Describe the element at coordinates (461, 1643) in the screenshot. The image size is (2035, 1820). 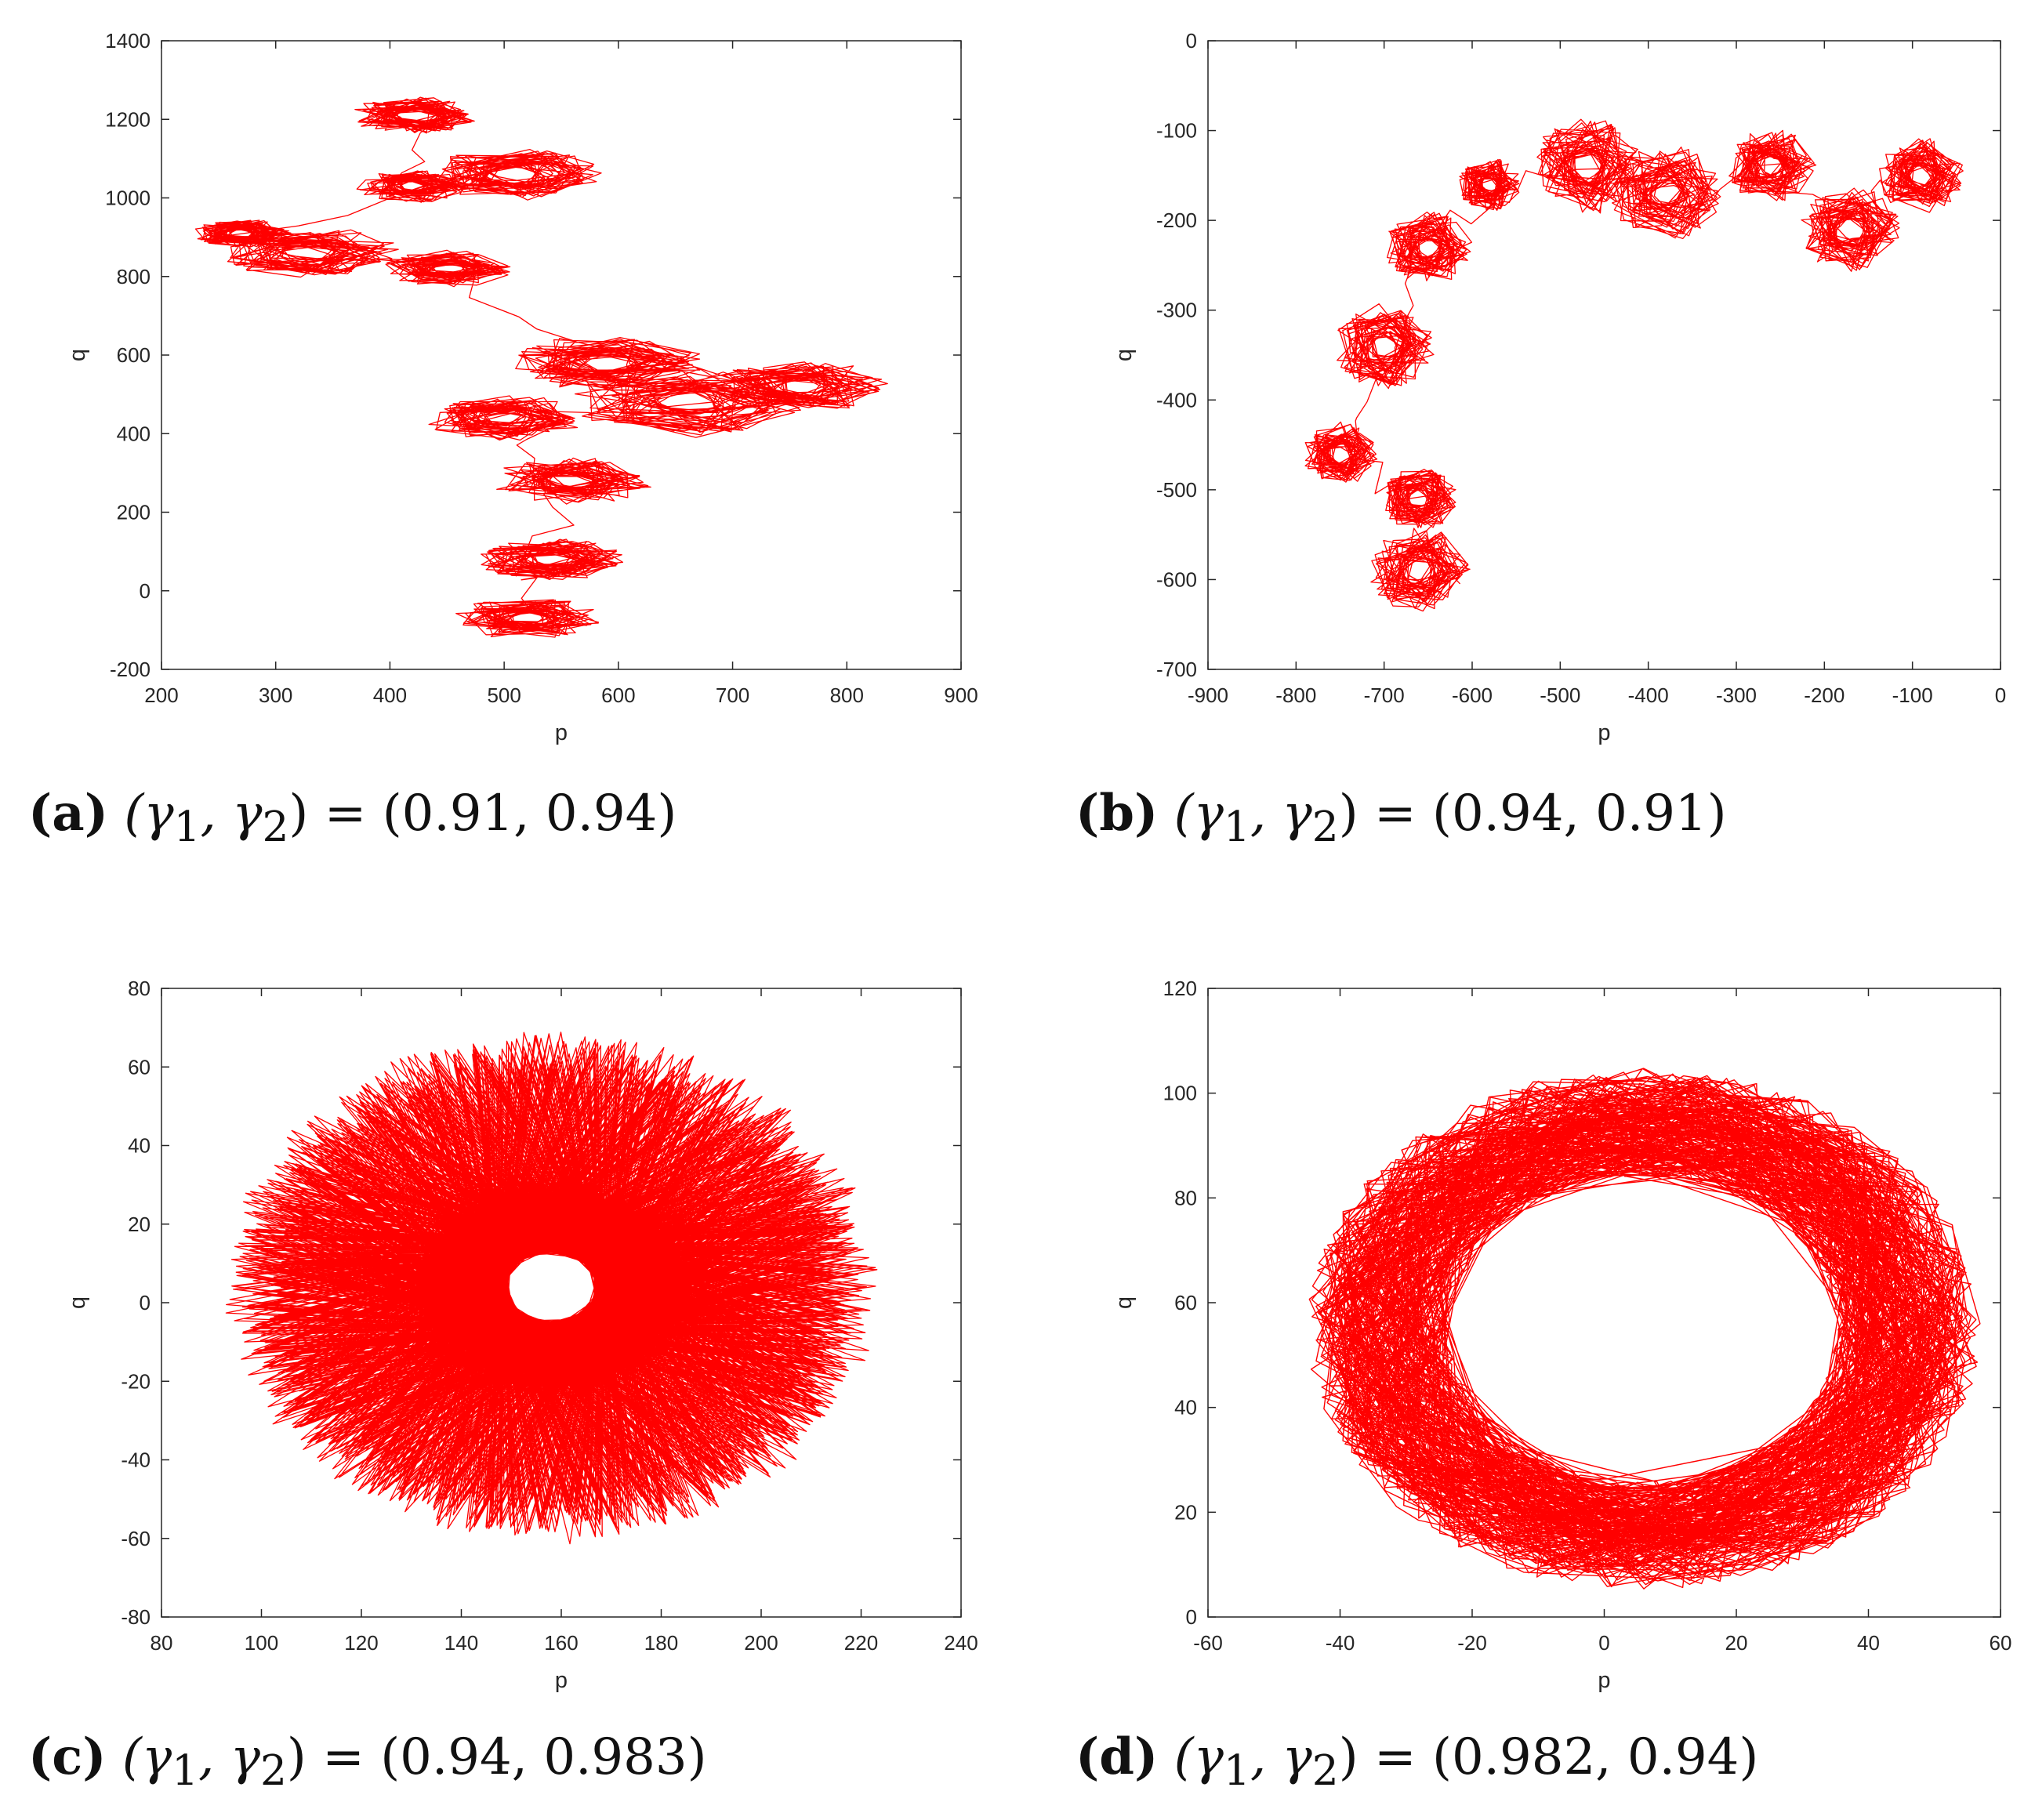
I see `x-tick-label: 140` at that location.